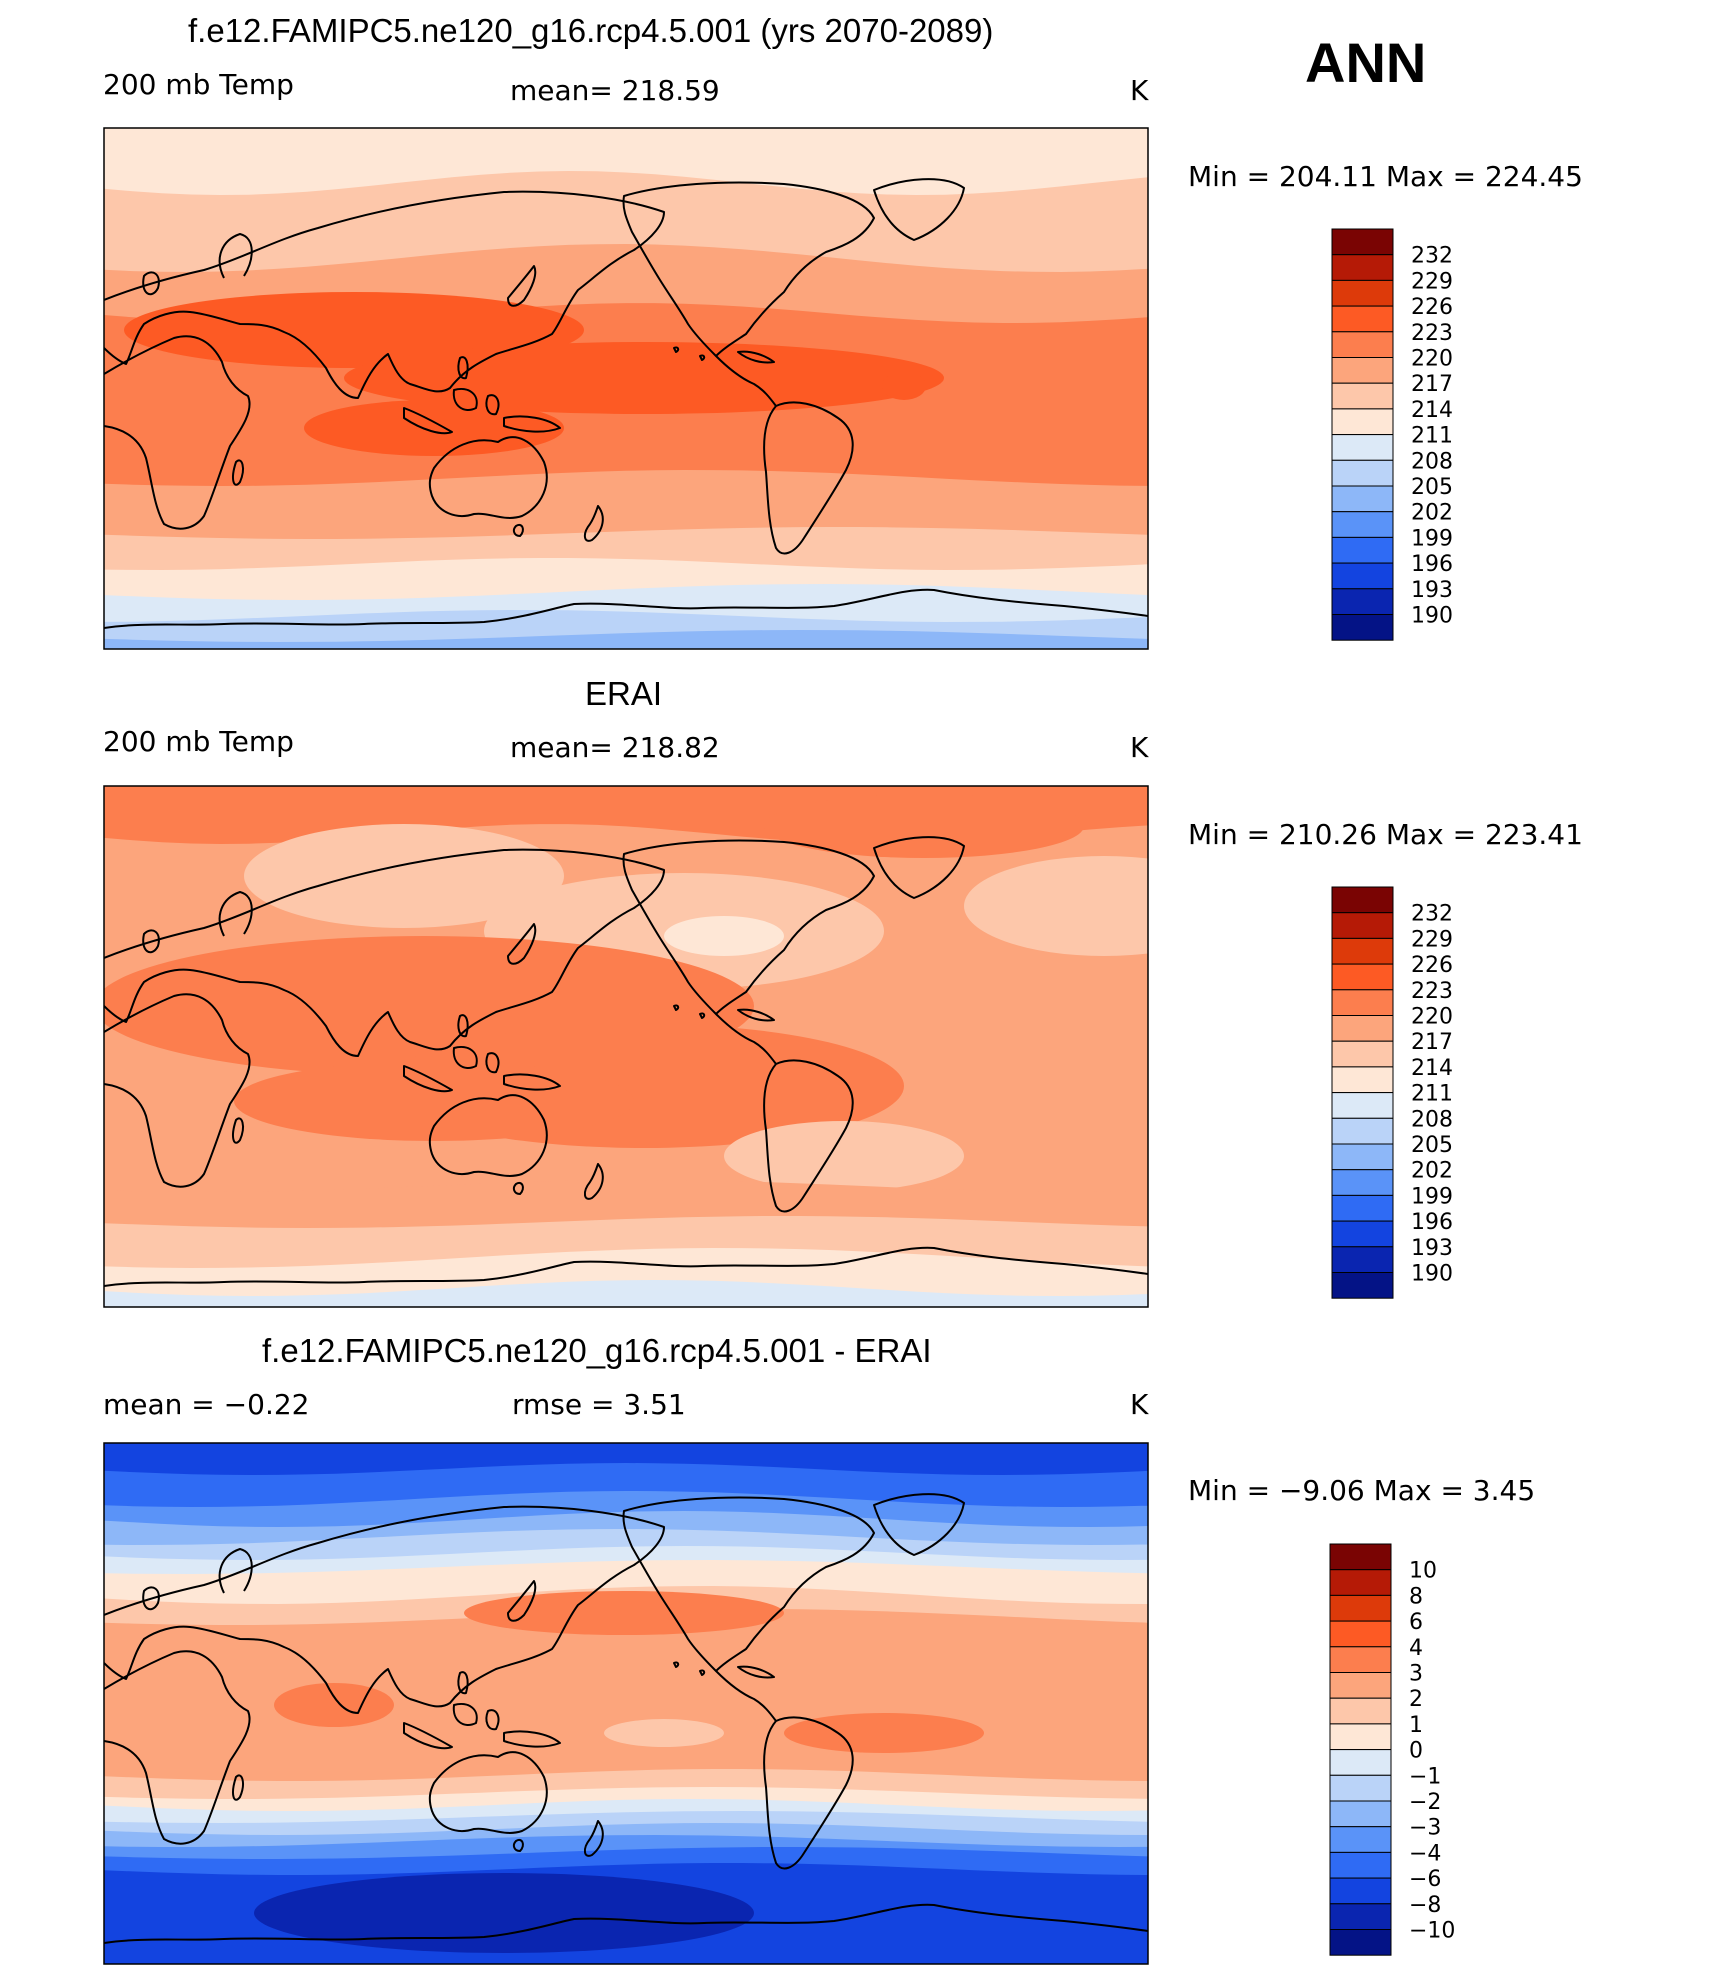 The image size is (1710, 1969). I want to click on warm-core-indian, so click(434, 1101).